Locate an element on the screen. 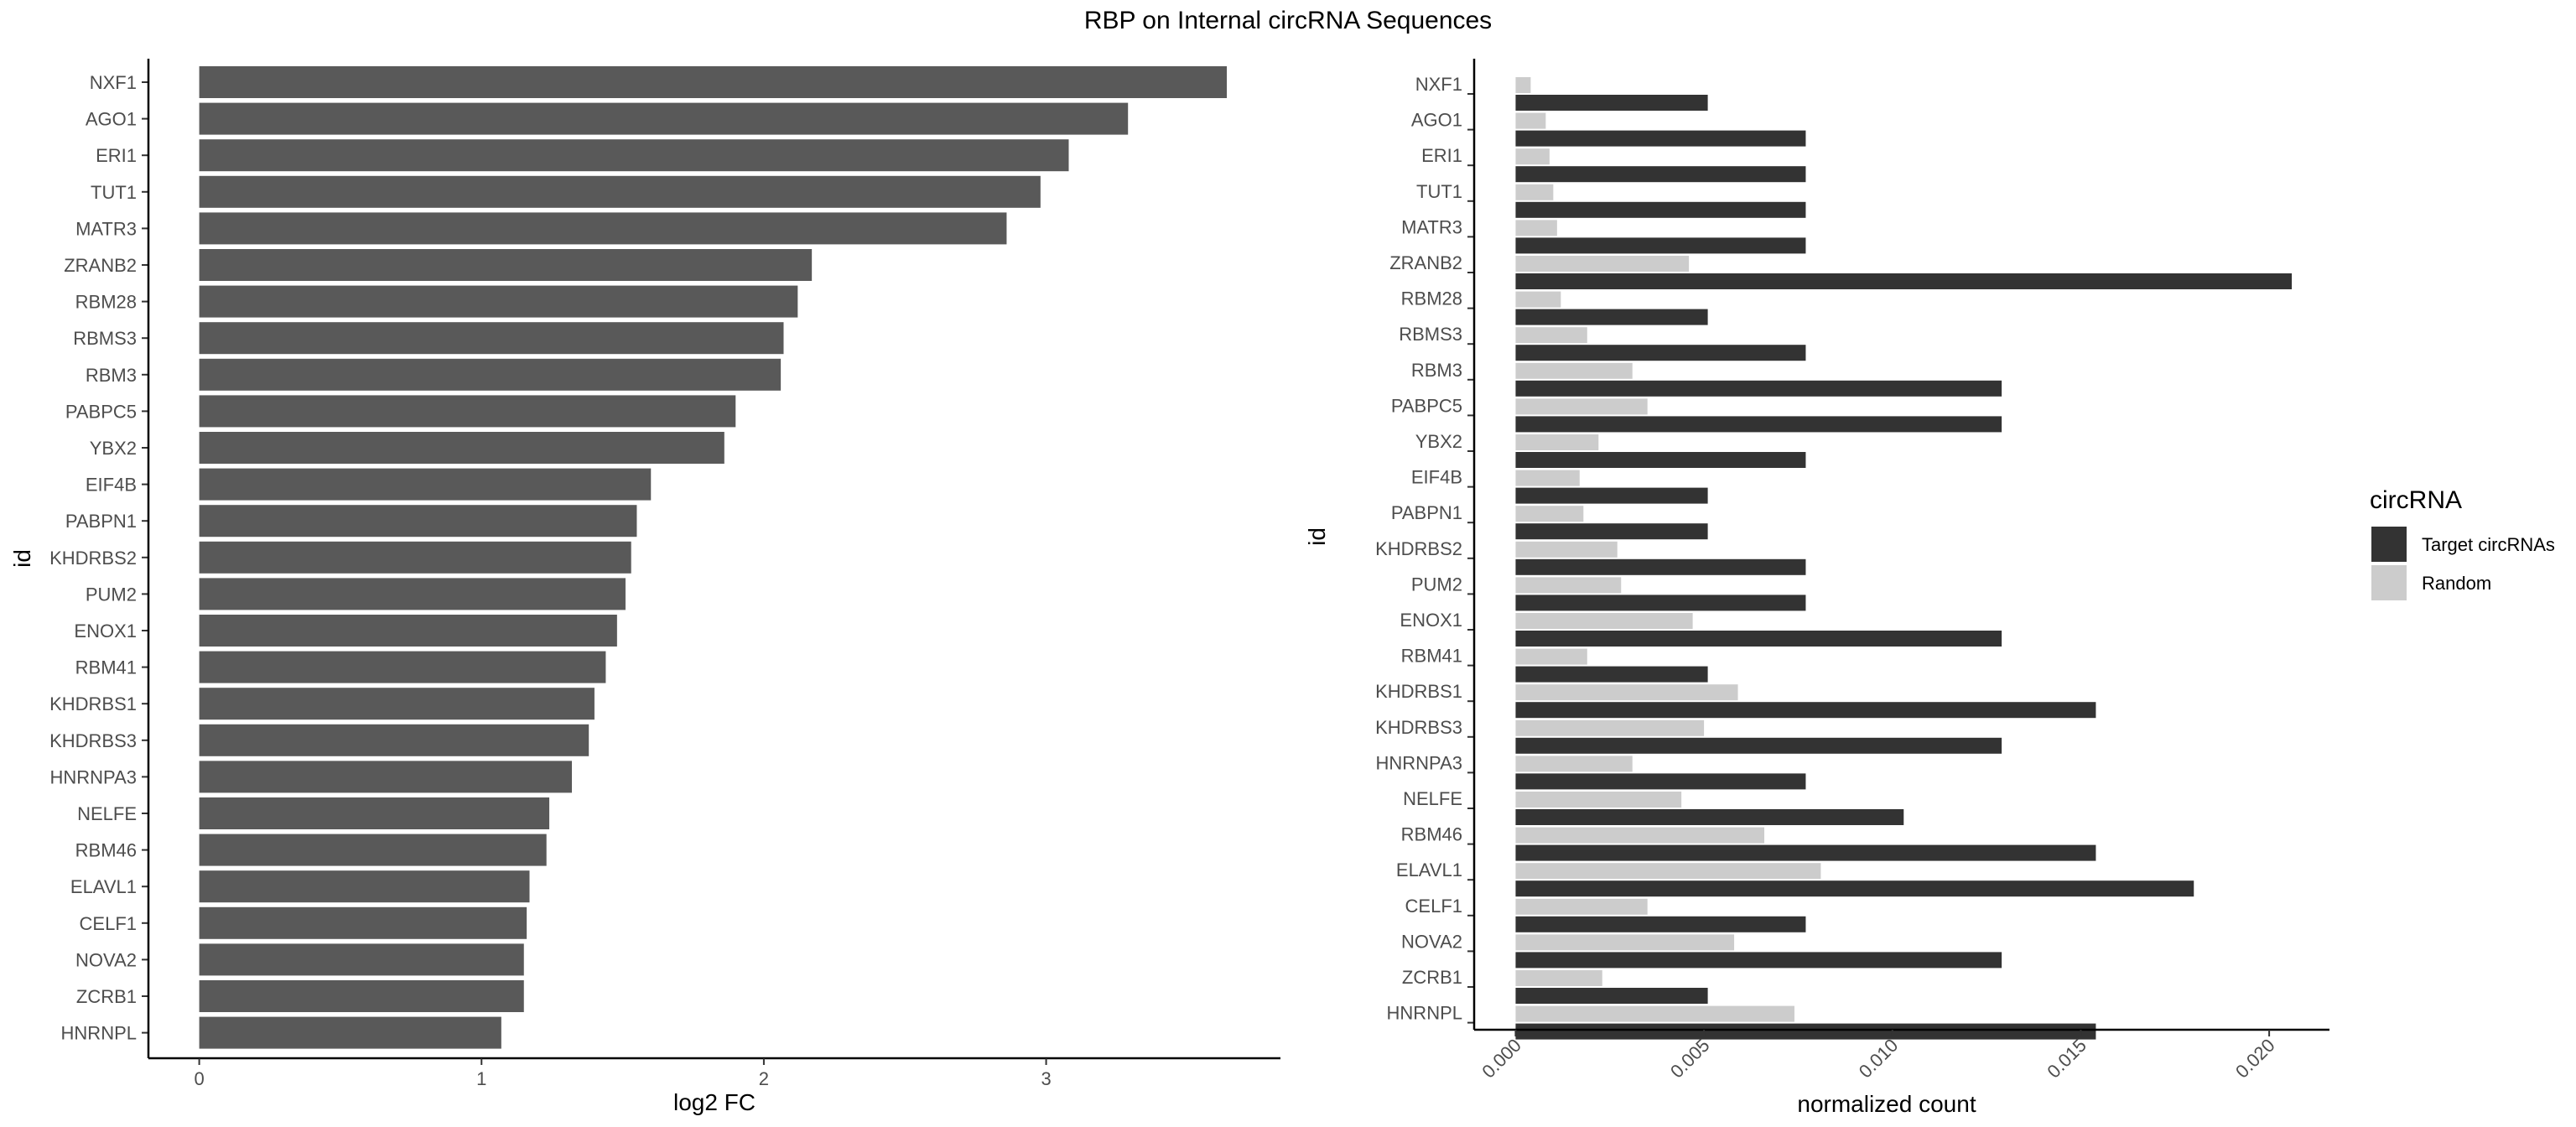  bar-rbms3 is located at coordinates (491, 338).